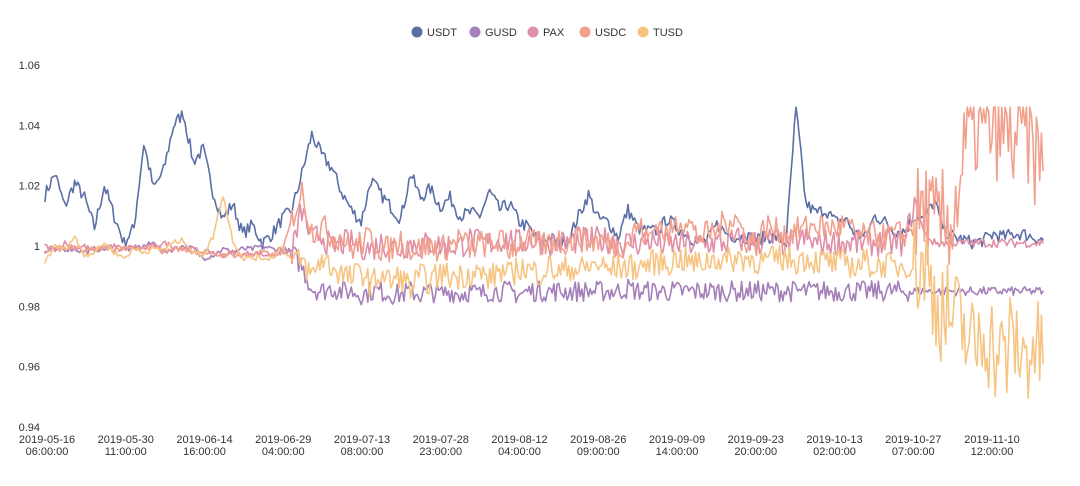 The width and height of the screenshot is (1080, 486). I want to click on series-line-gusd, so click(544, 273).